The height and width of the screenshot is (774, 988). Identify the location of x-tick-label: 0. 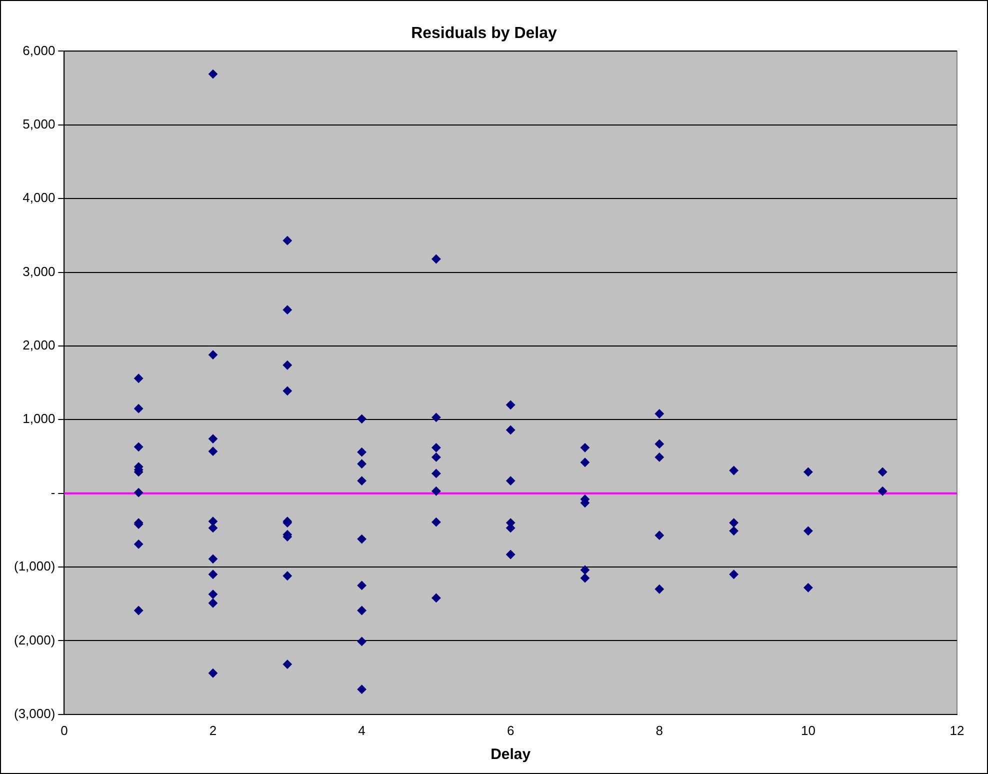
(64, 730).